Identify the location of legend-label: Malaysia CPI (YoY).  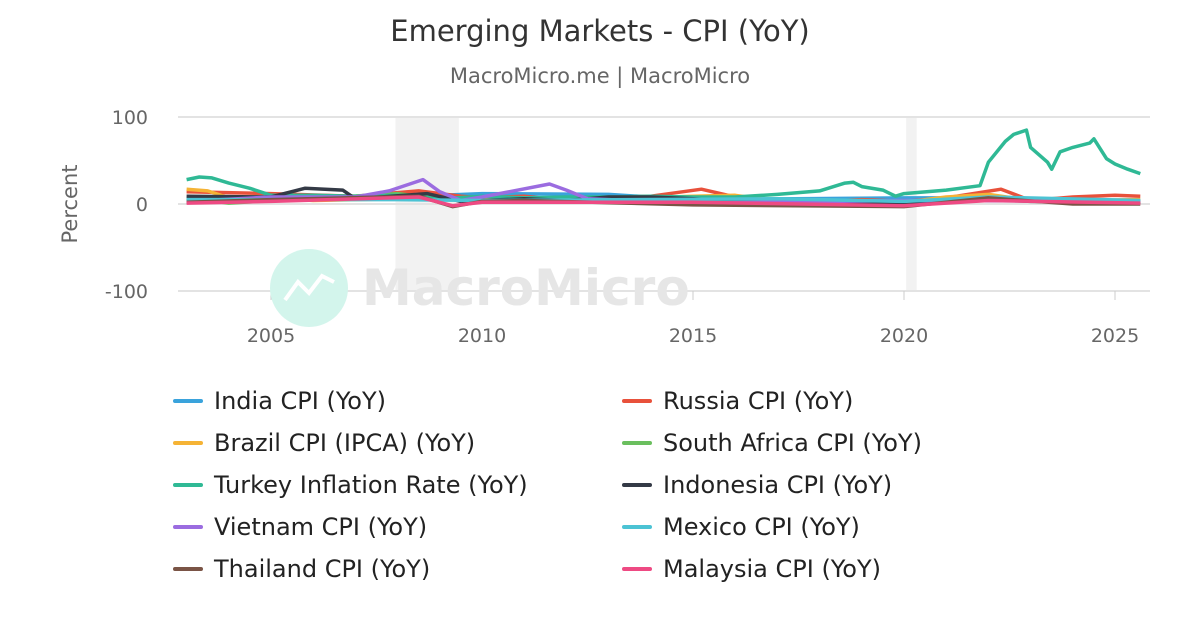
(772, 569).